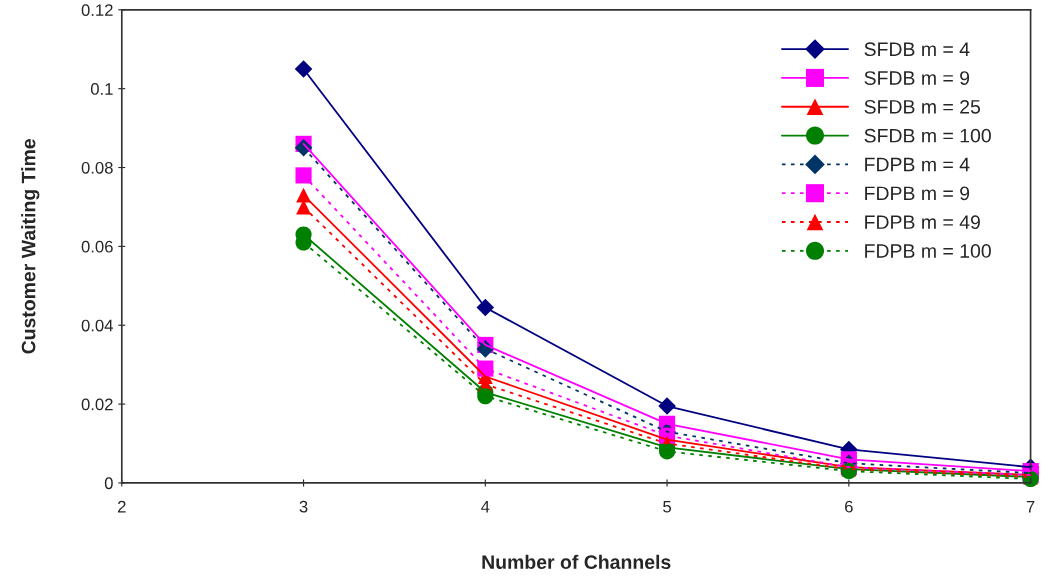 Image resolution: width=1041 pixels, height=577 pixels. Describe the element at coordinates (97, 404) in the screenshot. I see `y-tick-label: 0.02` at that location.